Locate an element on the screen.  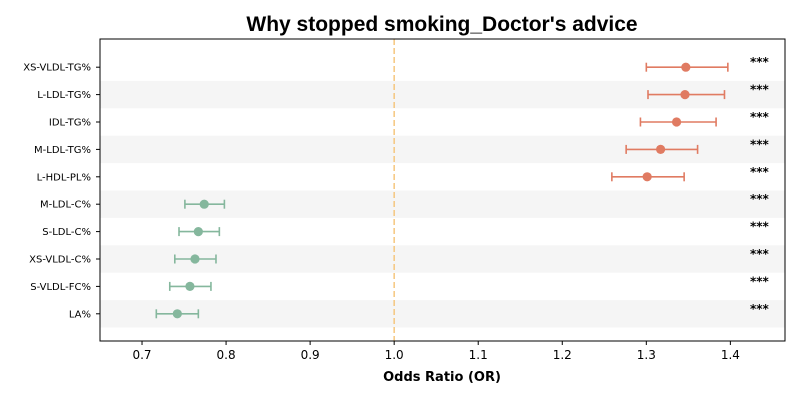
chart-title: Why stopped smoking_Doctor's advice is located at coordinates (441, 24).